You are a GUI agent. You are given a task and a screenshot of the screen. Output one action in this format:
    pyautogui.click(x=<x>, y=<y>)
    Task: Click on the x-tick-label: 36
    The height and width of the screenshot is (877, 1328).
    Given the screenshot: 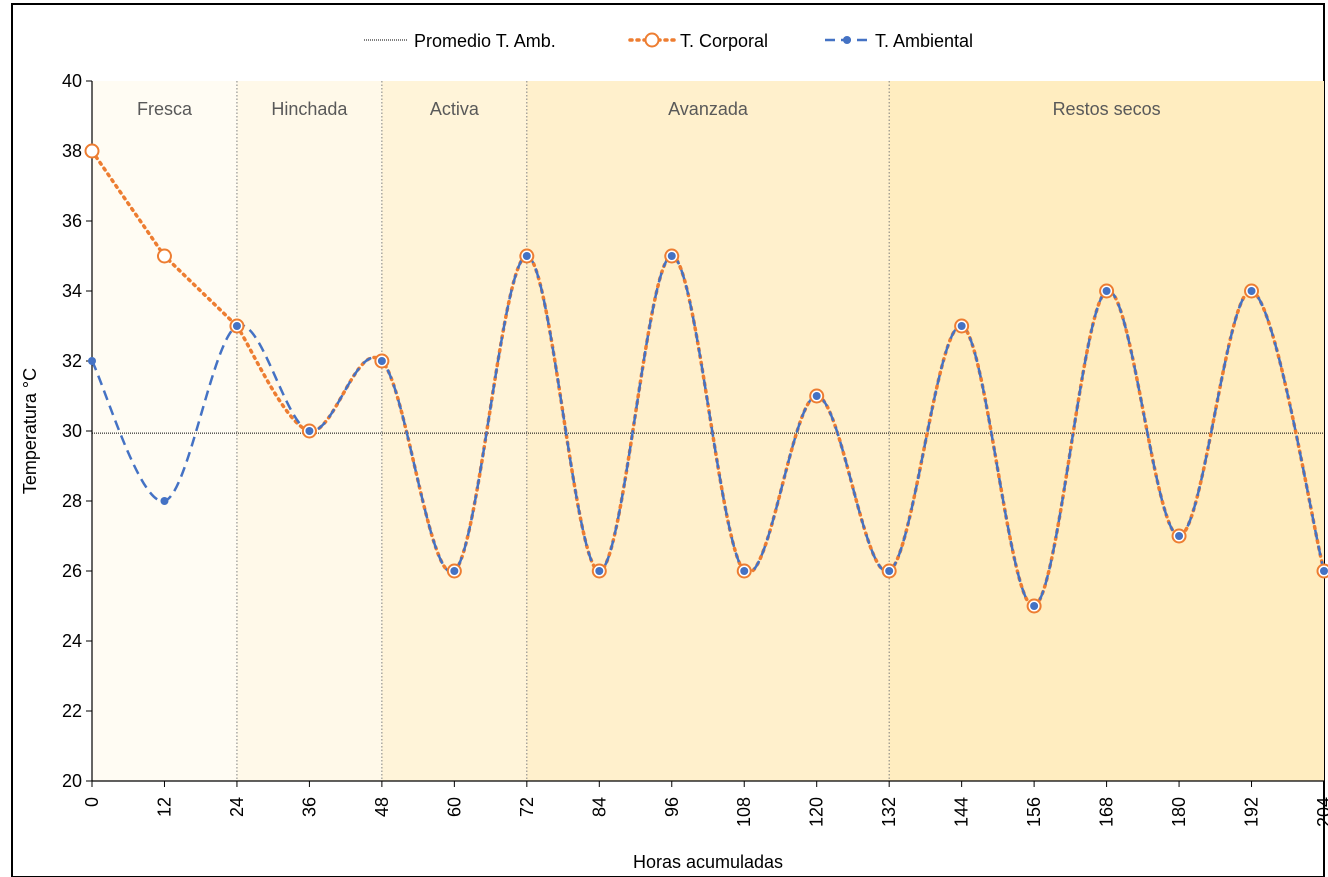 What is the action you would take?
    pyautogui.click(x=309, y=807)
    